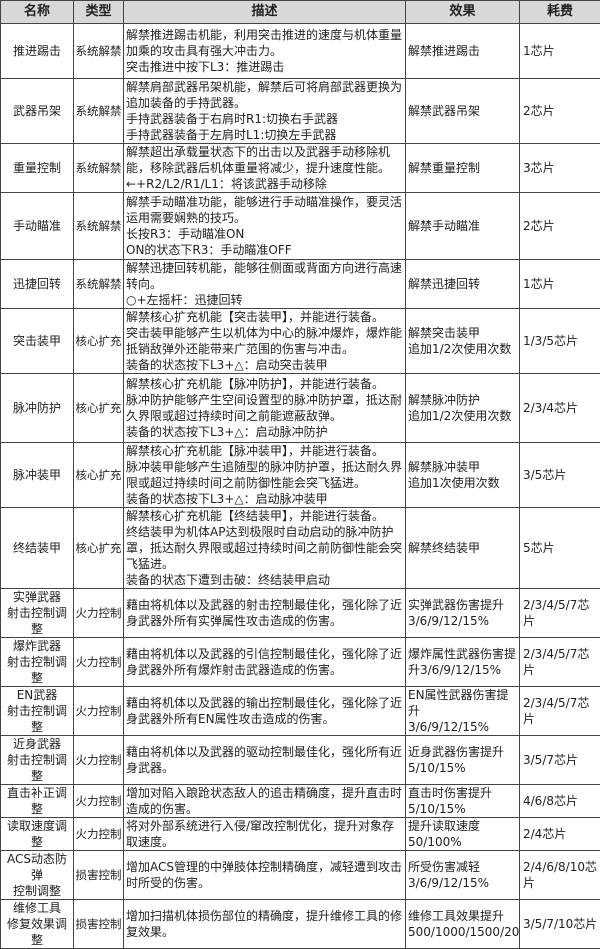 The width and height of the screenshot is (600, 949). What do you see at coordinates (462, 703) in the screenshot?
I see `text-line: EN属性武器伤害提升` at bounding box center [462, 703].